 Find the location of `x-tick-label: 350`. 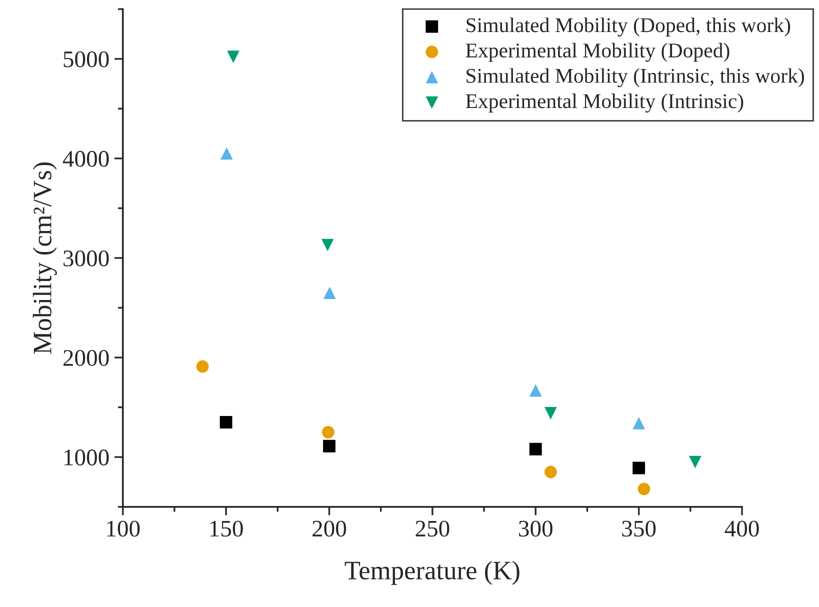

x-tick-label: 350 is located at coordinates (639, 528).